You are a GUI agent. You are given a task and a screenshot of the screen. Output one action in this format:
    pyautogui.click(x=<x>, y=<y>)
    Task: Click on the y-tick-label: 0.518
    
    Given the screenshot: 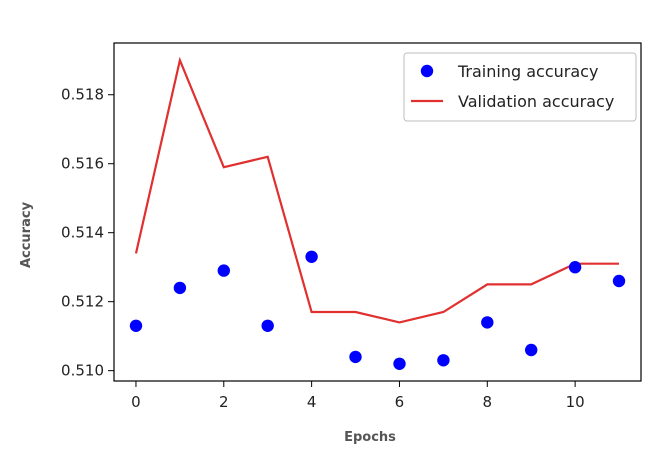 What is the action you would take?
    pyautogui.click(x=82, y=95)
    